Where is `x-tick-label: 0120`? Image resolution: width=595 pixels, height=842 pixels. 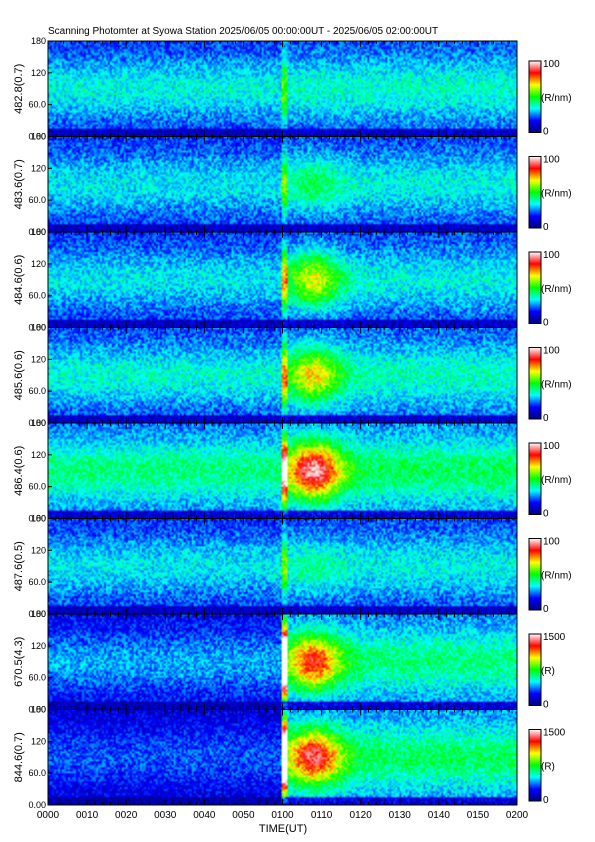 x-tick-label: 0120 is located at coordinates (361, 815).